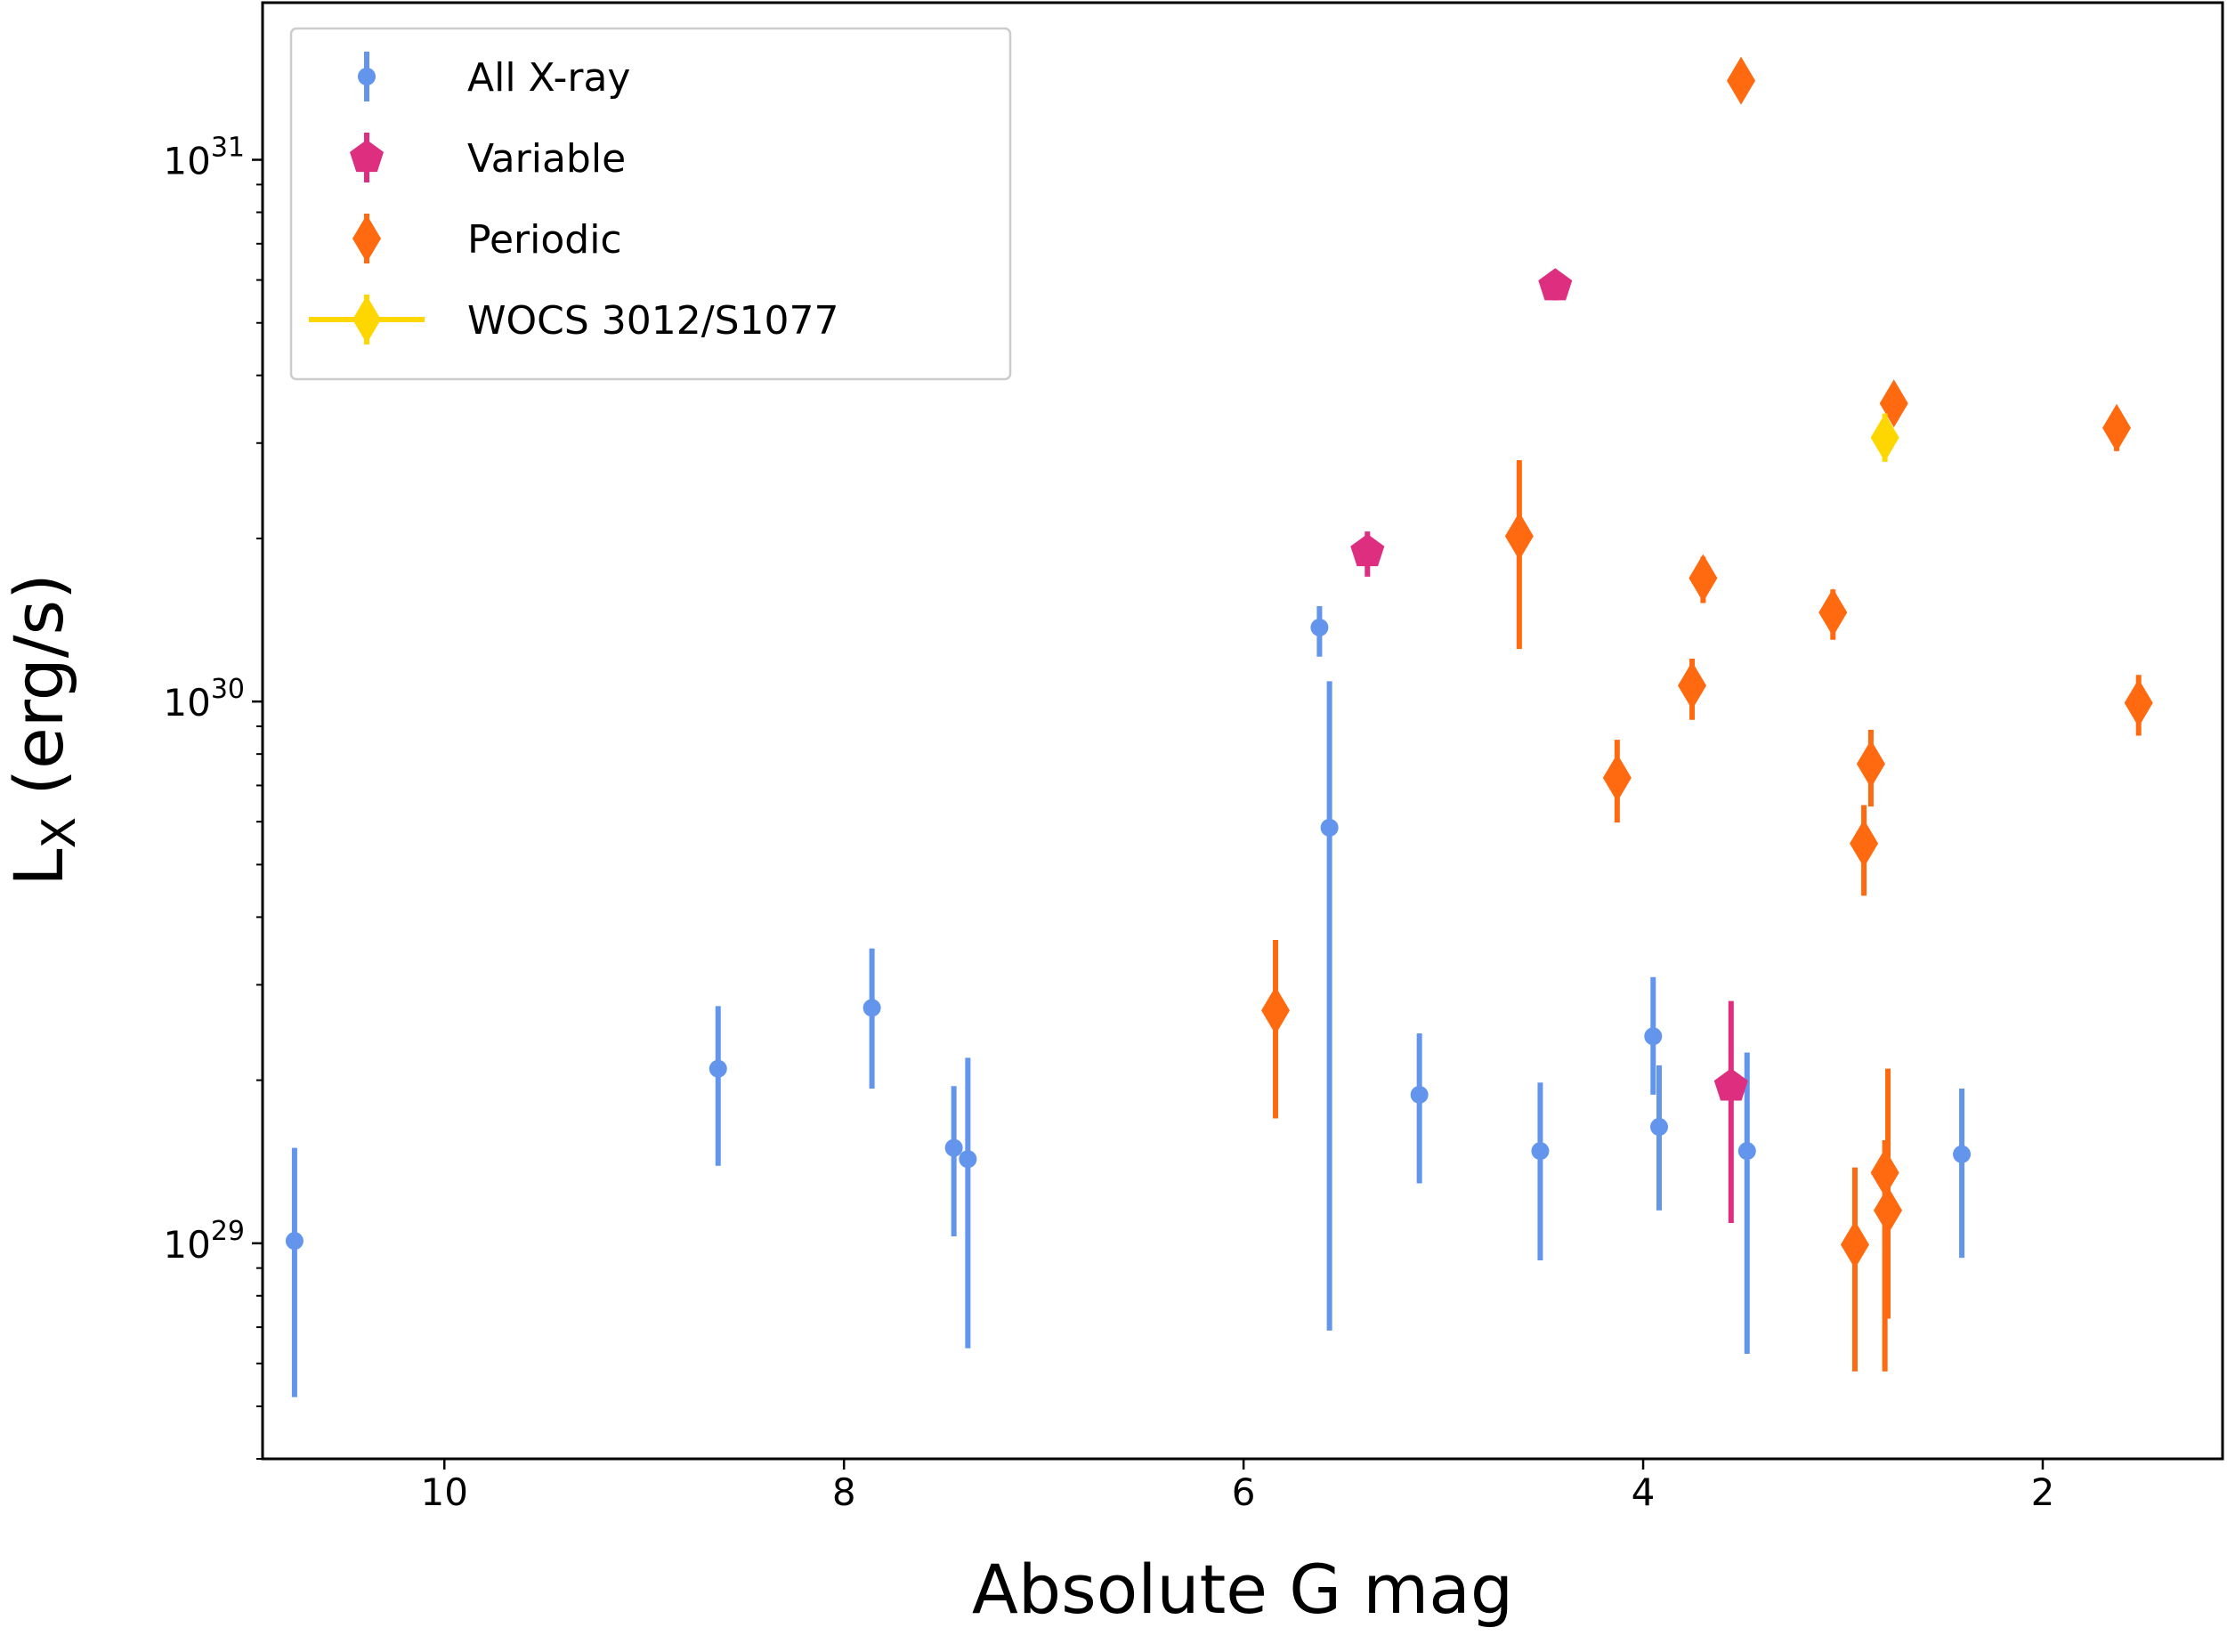  I want to click on y-tick-label: 1030, so click(204, 699).